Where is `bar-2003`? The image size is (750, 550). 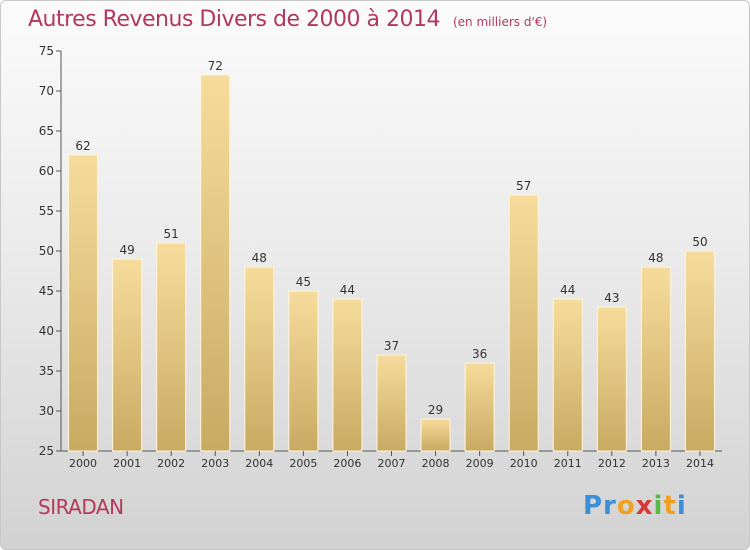
bar-2003 is located at coordinates (215, 263).